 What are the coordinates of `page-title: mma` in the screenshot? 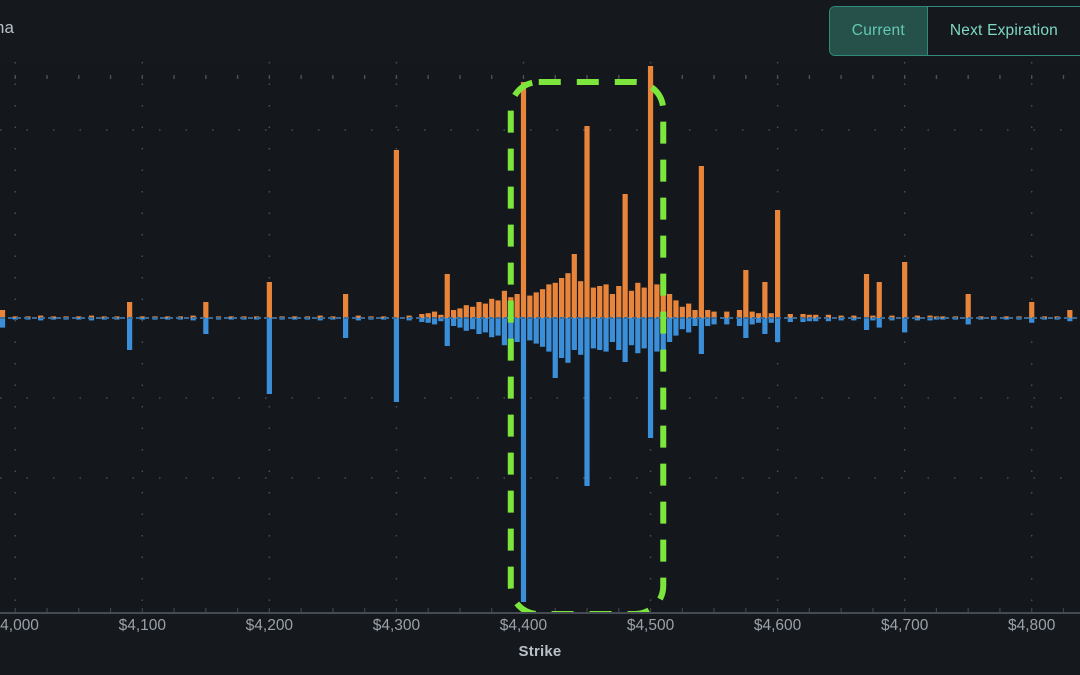 It's located at (7, 27).